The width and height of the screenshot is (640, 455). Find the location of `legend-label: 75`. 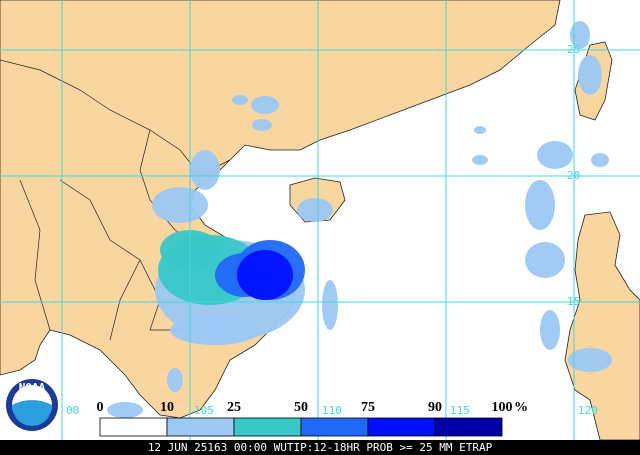

legend-label: 75 is located at coordinates (368, 407).